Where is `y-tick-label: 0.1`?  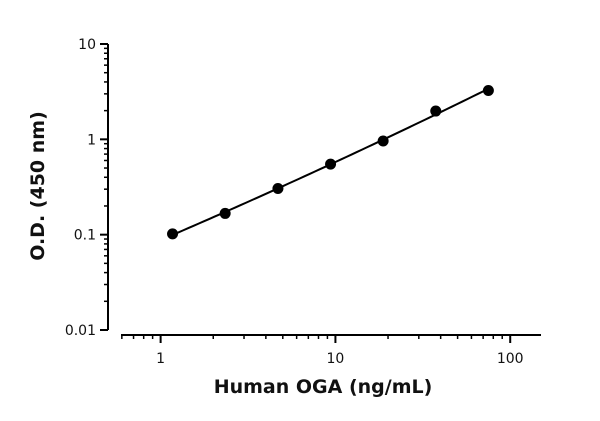 y-tick-label: 0.1 is located at coordinates (85, 236).